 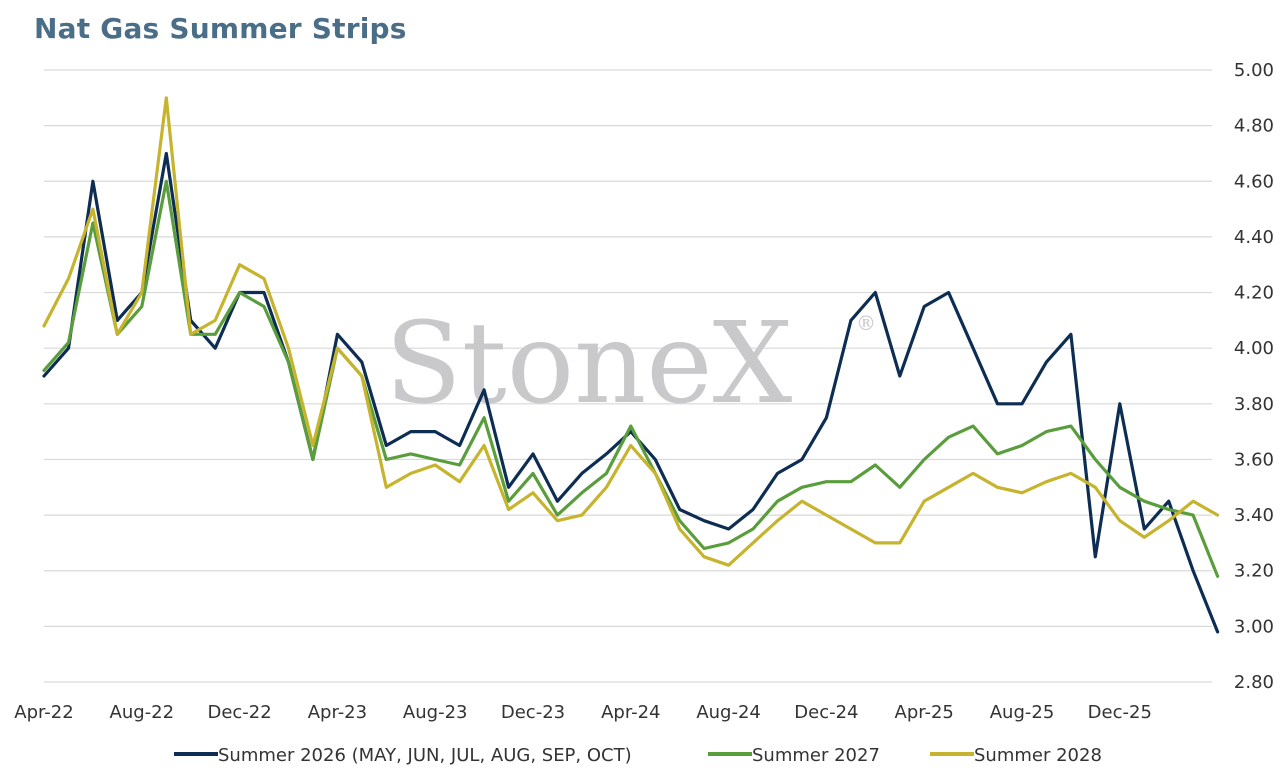 What do you see at coordinates (1254, 459) in the screenshot?
I see `y-tick-label: 3.60` at bounding box center [1254, 459].